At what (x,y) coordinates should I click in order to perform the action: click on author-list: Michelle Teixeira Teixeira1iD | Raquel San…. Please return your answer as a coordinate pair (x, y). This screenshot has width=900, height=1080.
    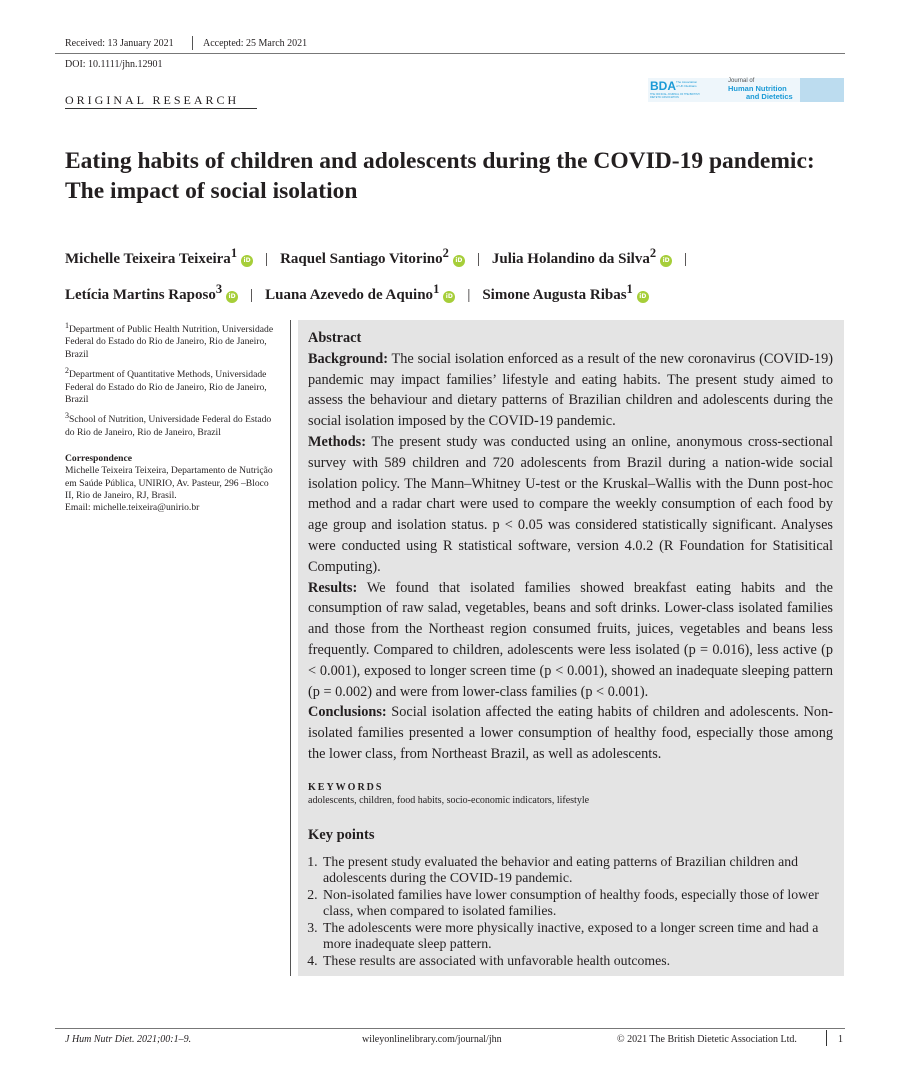
    Looking at the image, I should click on (376, 274).